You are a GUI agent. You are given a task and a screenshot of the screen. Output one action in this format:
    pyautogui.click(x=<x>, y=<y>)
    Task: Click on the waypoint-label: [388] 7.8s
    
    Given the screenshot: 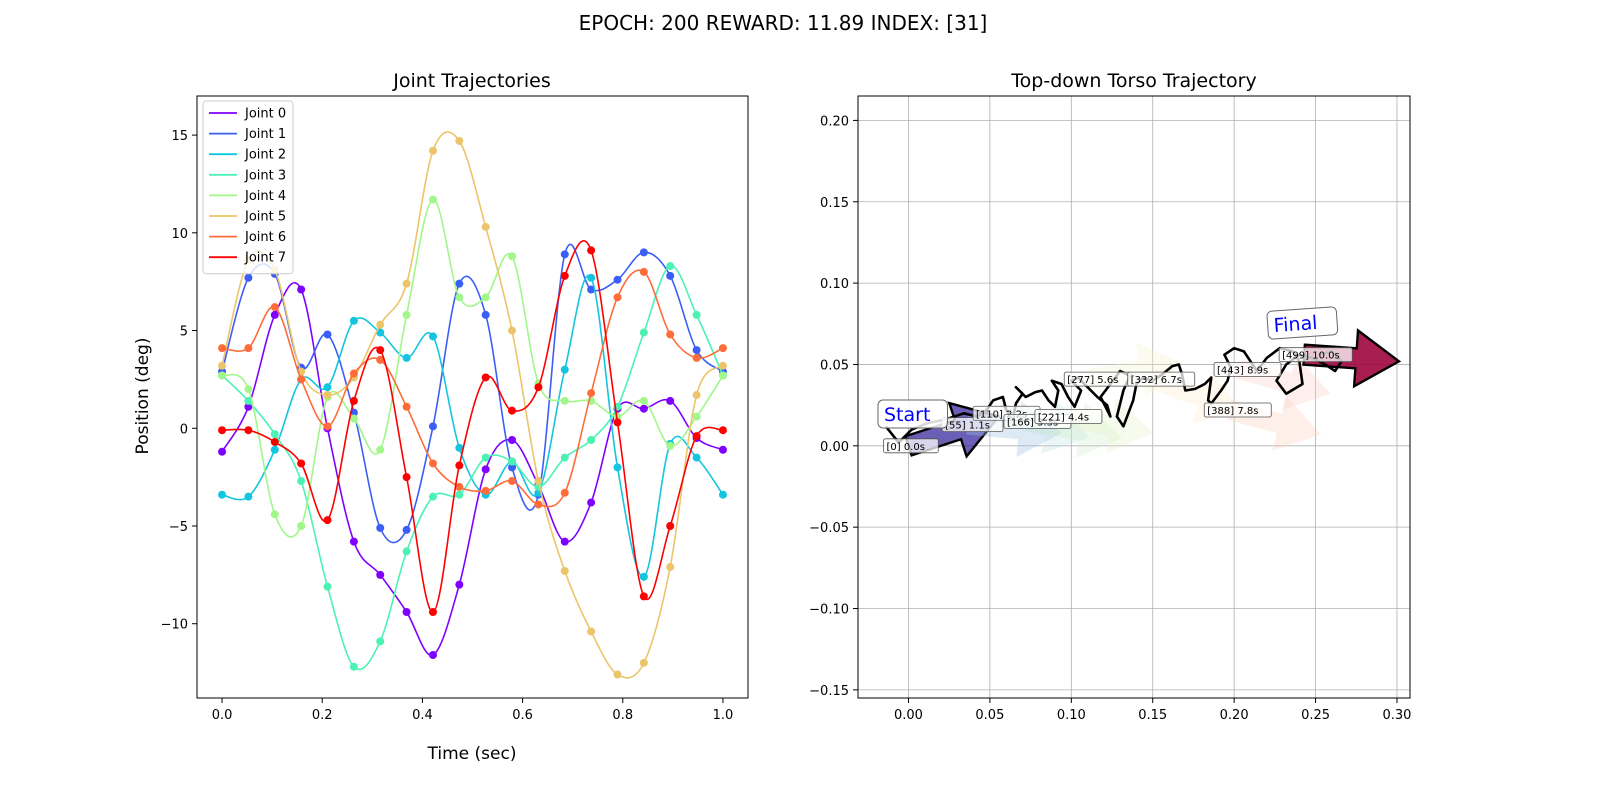 What is the action you would take?
    pyautogui.click(x=1237, y=410)
    